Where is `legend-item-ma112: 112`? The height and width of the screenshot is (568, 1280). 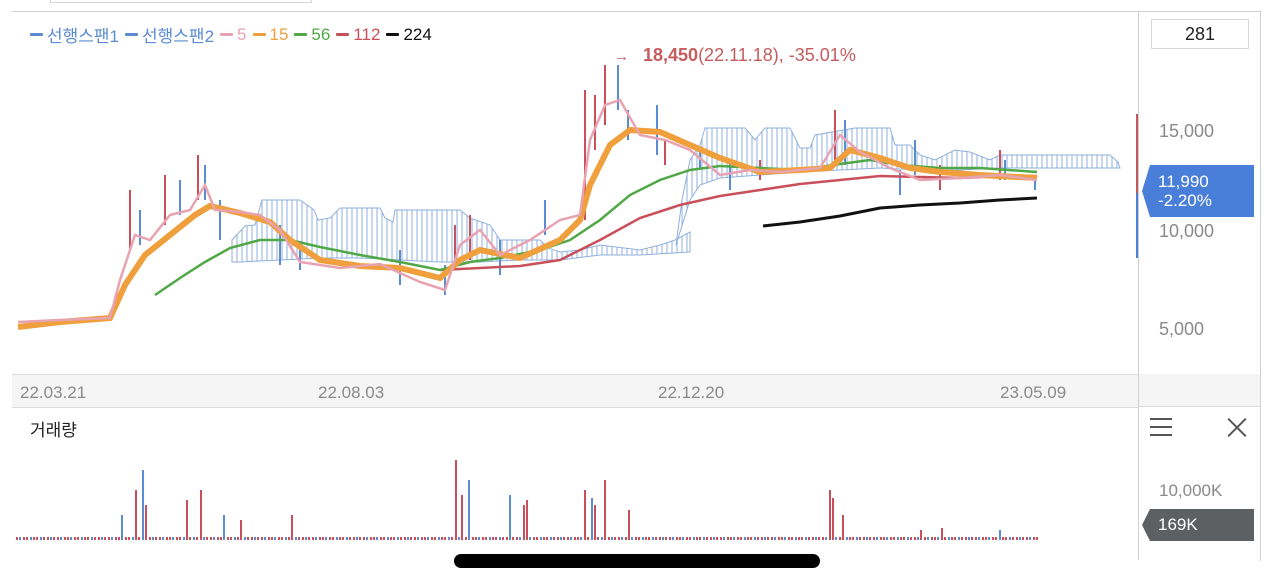 legend-item-ma112: 112 is located at coordinates (358, 35).